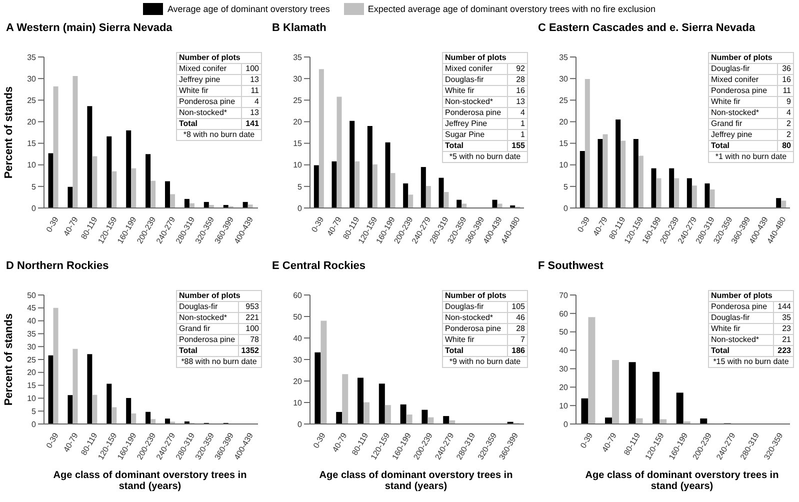 Image resolution: width=799 pixels, height=502 pixels. I want to click on annotation: 21, so click(784, 340).